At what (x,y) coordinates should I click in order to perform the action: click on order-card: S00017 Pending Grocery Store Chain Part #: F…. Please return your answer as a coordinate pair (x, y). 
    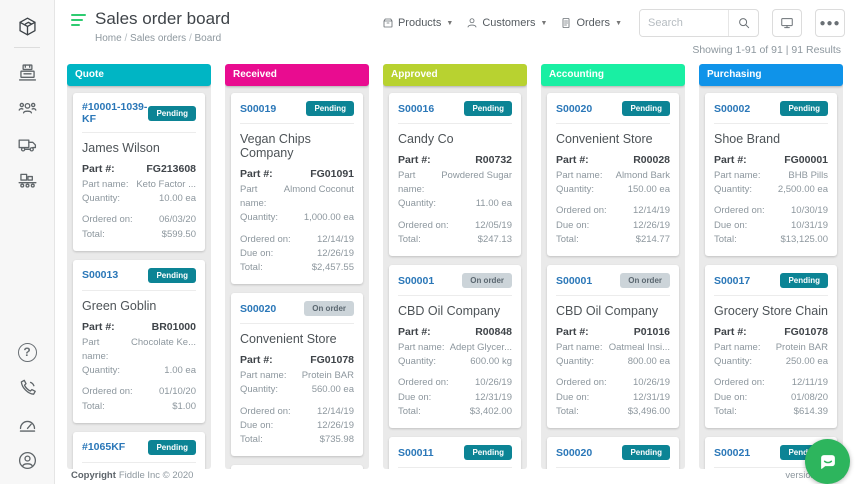
    Looking at the image, I should click on (771, 346).